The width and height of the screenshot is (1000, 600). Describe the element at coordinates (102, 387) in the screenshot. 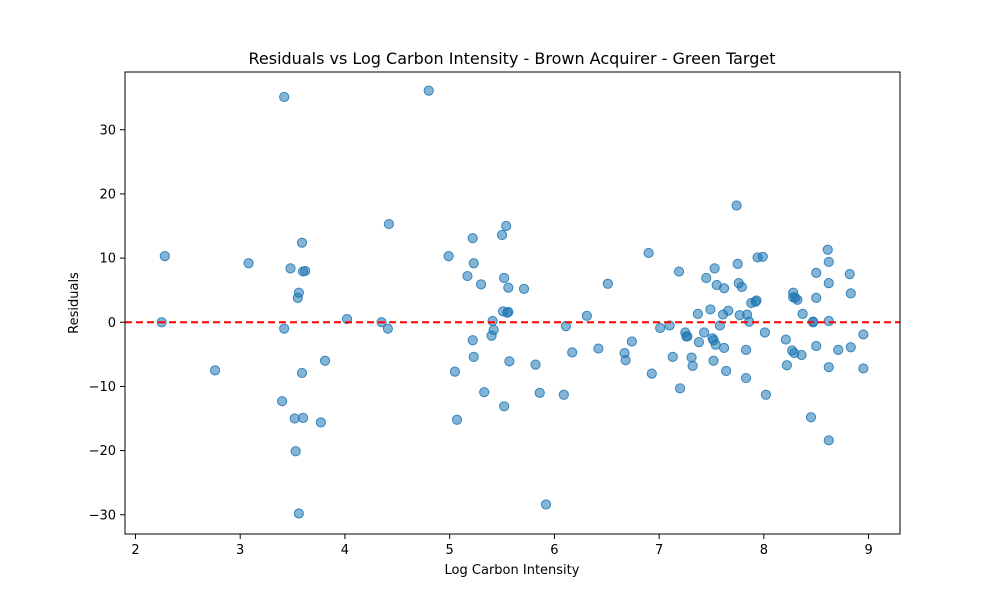

I see `y-tick-label: −10` at that location.